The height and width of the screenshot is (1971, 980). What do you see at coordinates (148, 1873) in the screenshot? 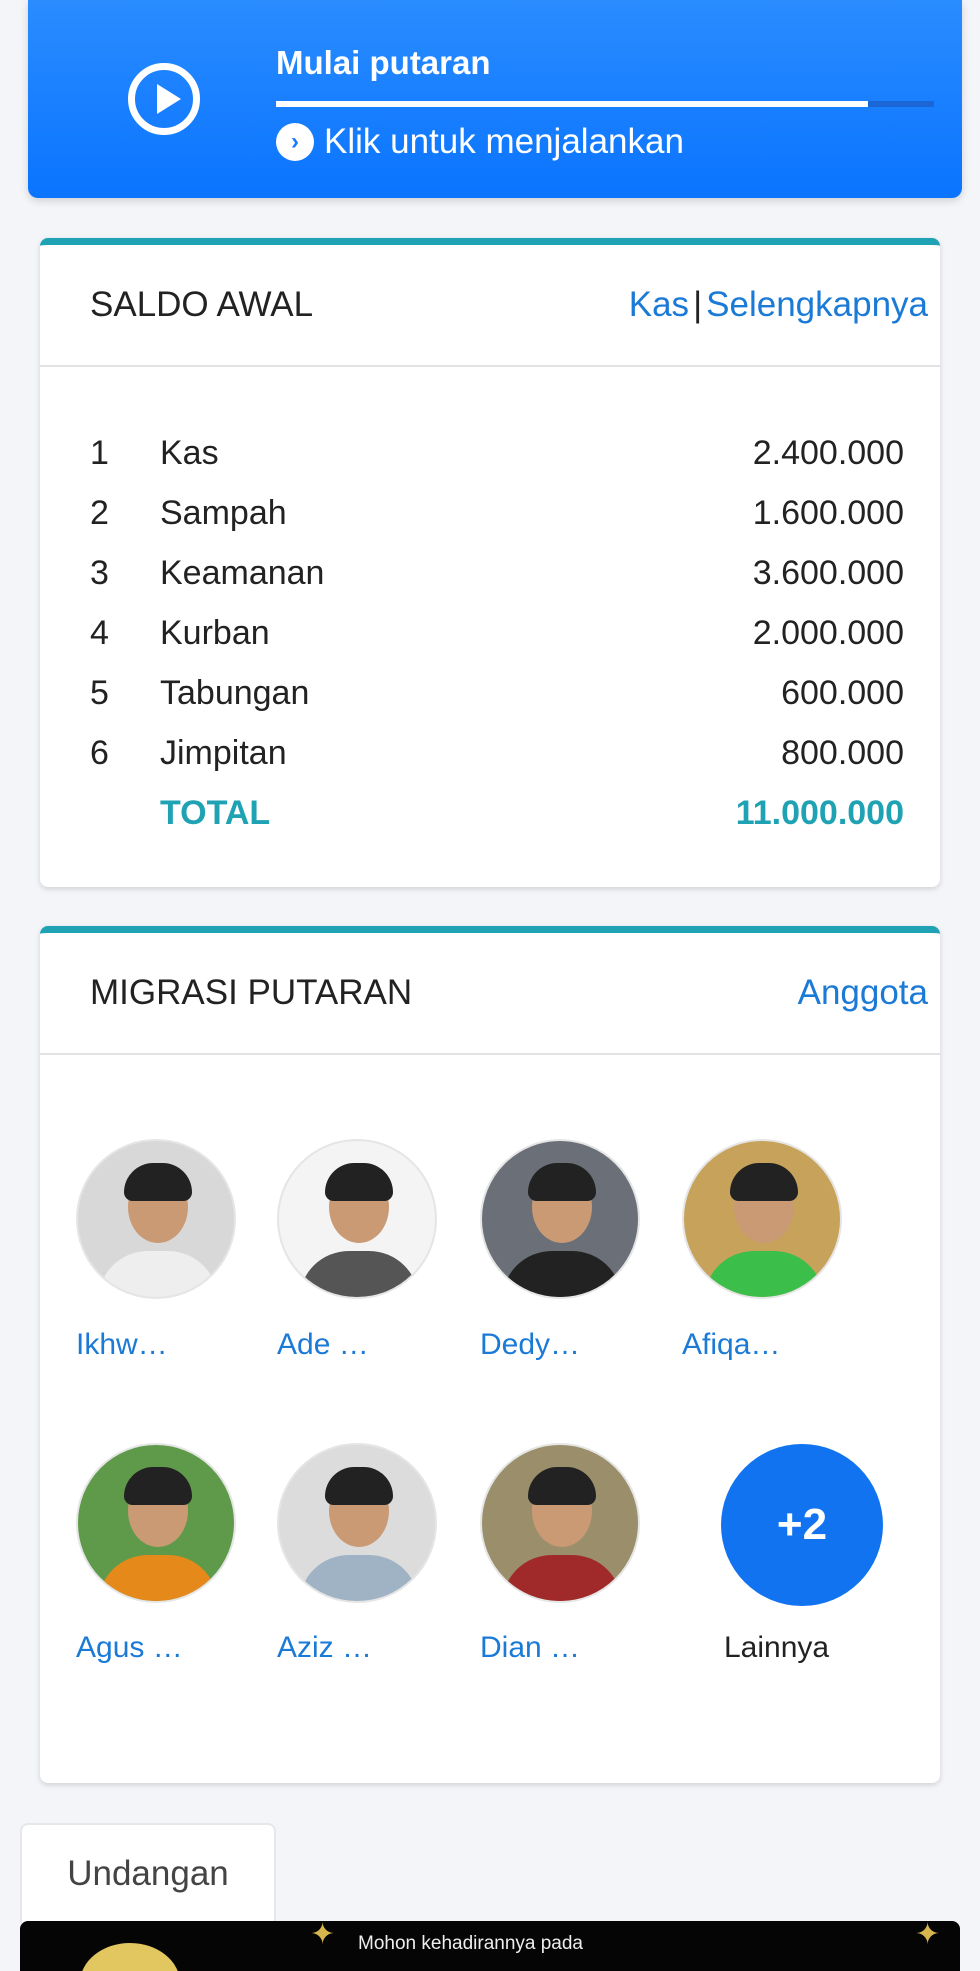
I see `tab-undangan: Undangan` at bounding box center [148, 1873].